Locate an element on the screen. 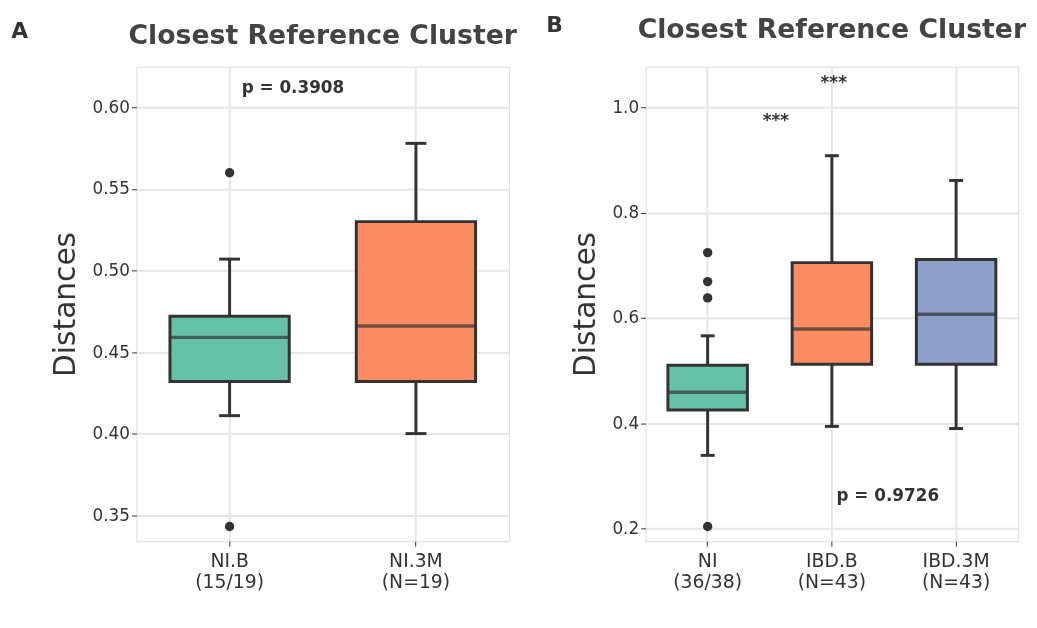 The width and height of the screenshot is (1037, 628). y-tick-label: 0.60 is located at coordinates (111, 106).